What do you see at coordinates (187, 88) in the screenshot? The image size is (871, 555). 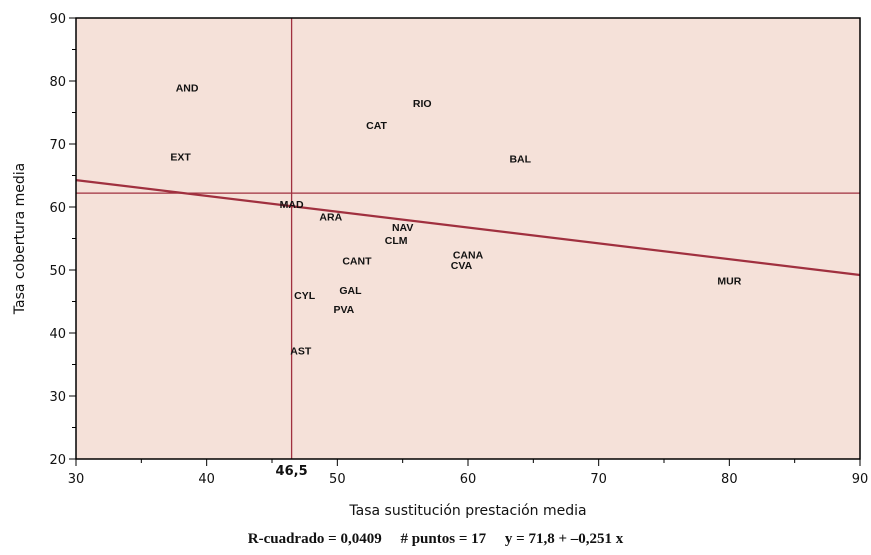 I see `point-label-and: AND` at bounding box center [187, 88].